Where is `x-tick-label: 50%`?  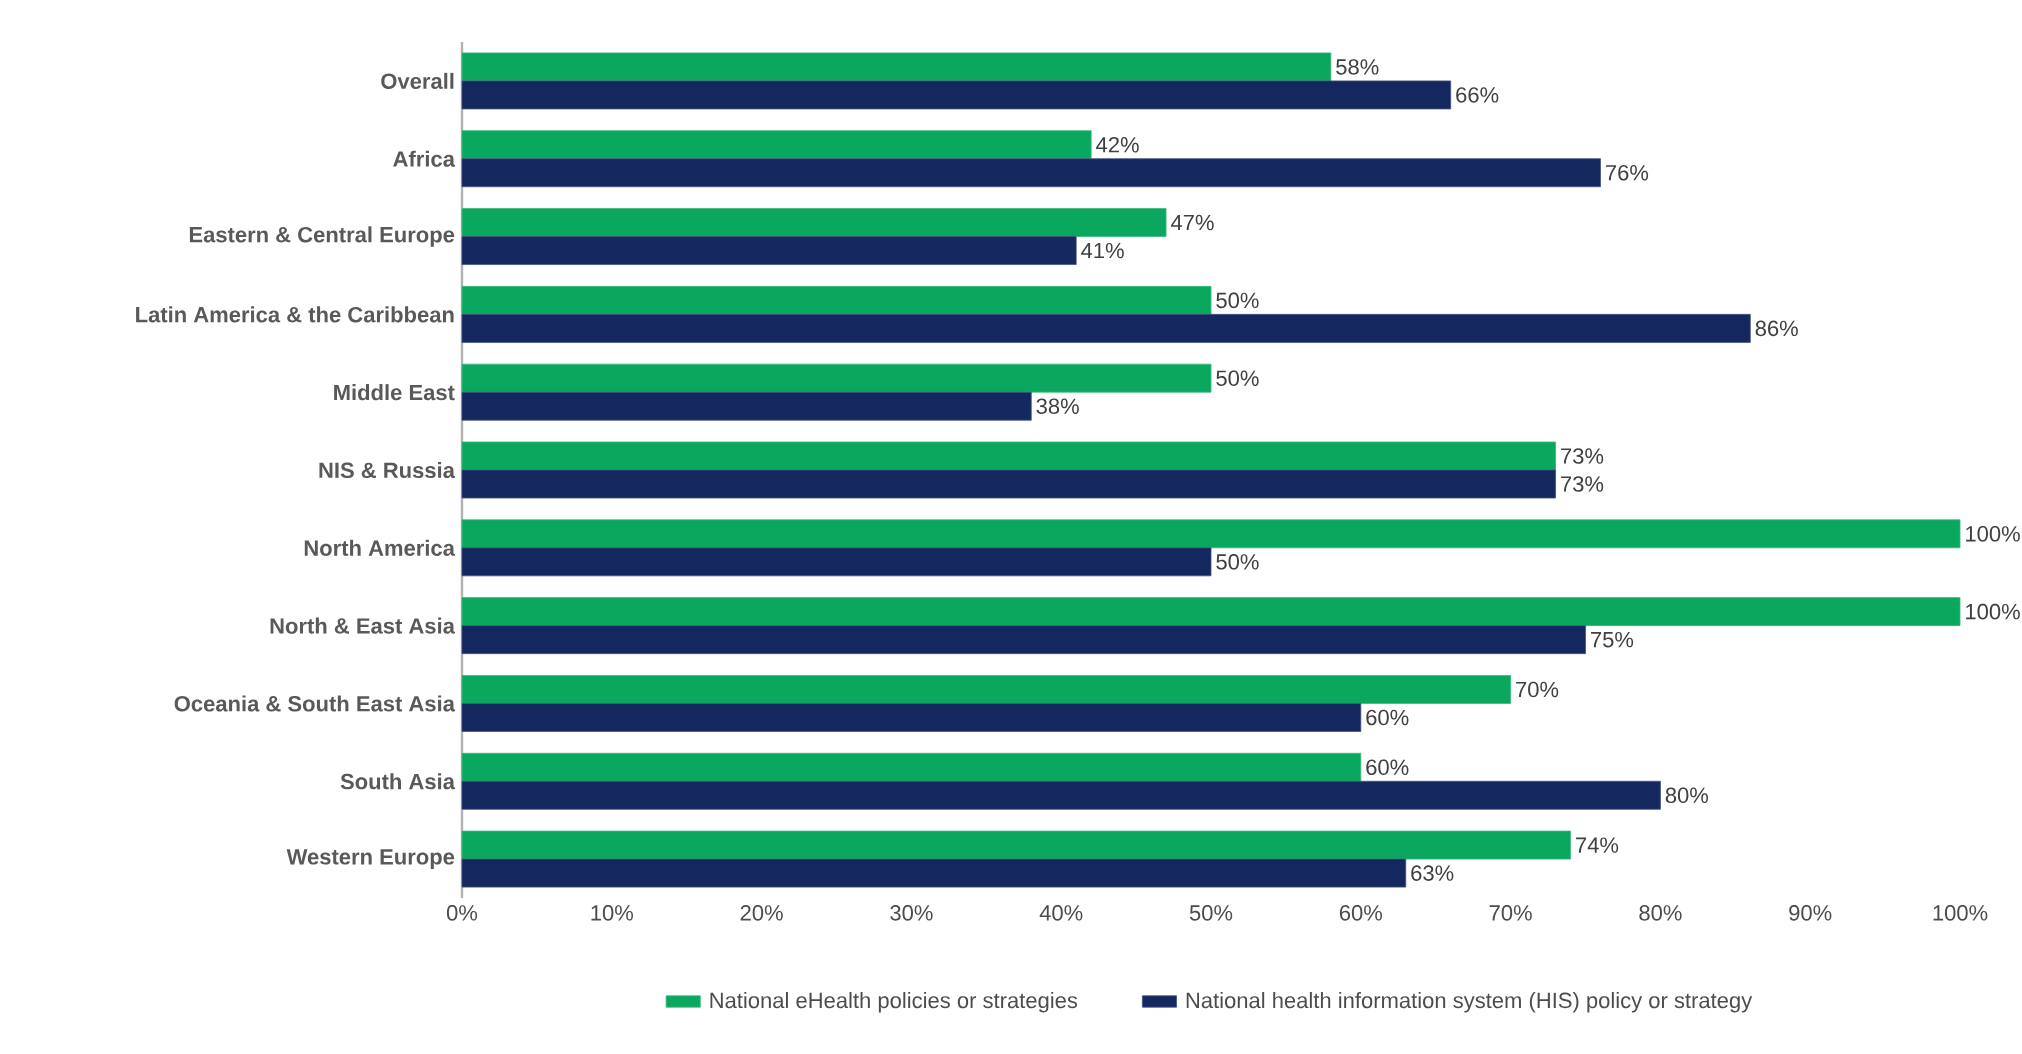
x-tick-label: 50% is located at coordinates (1211, 913).